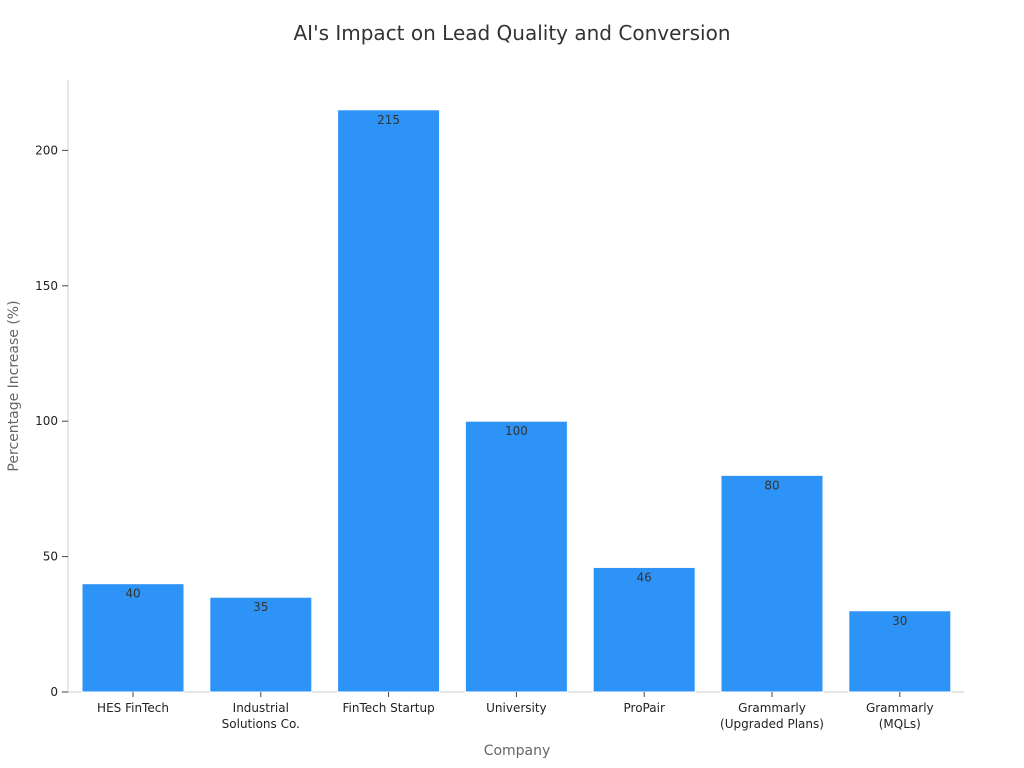  I want to click on x-tick-label-line: HES FinTech, so click(133, 708).